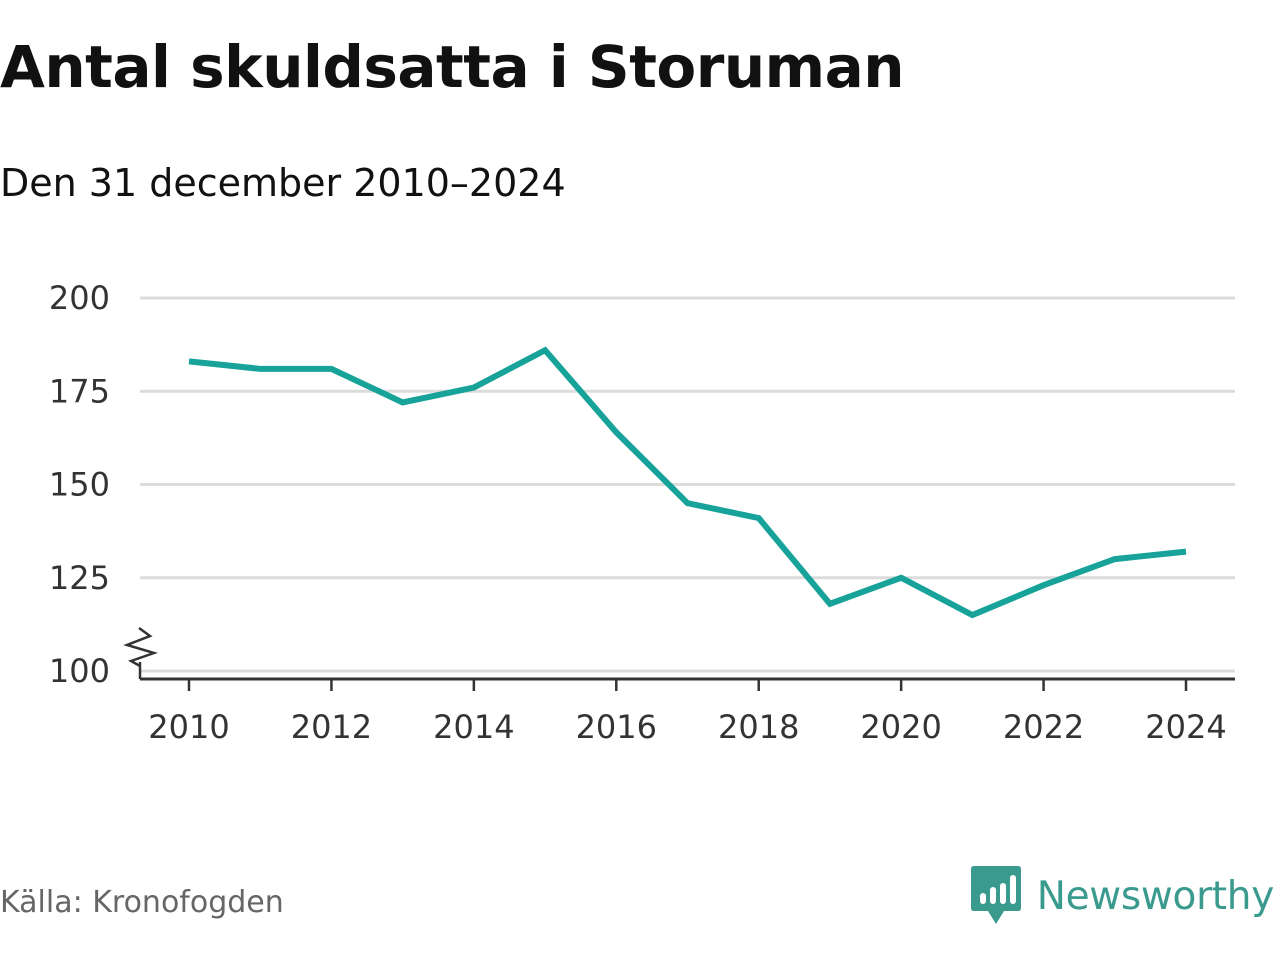 The height and width of the screenshot is (960, 1280). Describe the element at coordinates (283, 183) in the screenshot. I see `chart-subtitle: Den 31 december 2010–2024` at that location.